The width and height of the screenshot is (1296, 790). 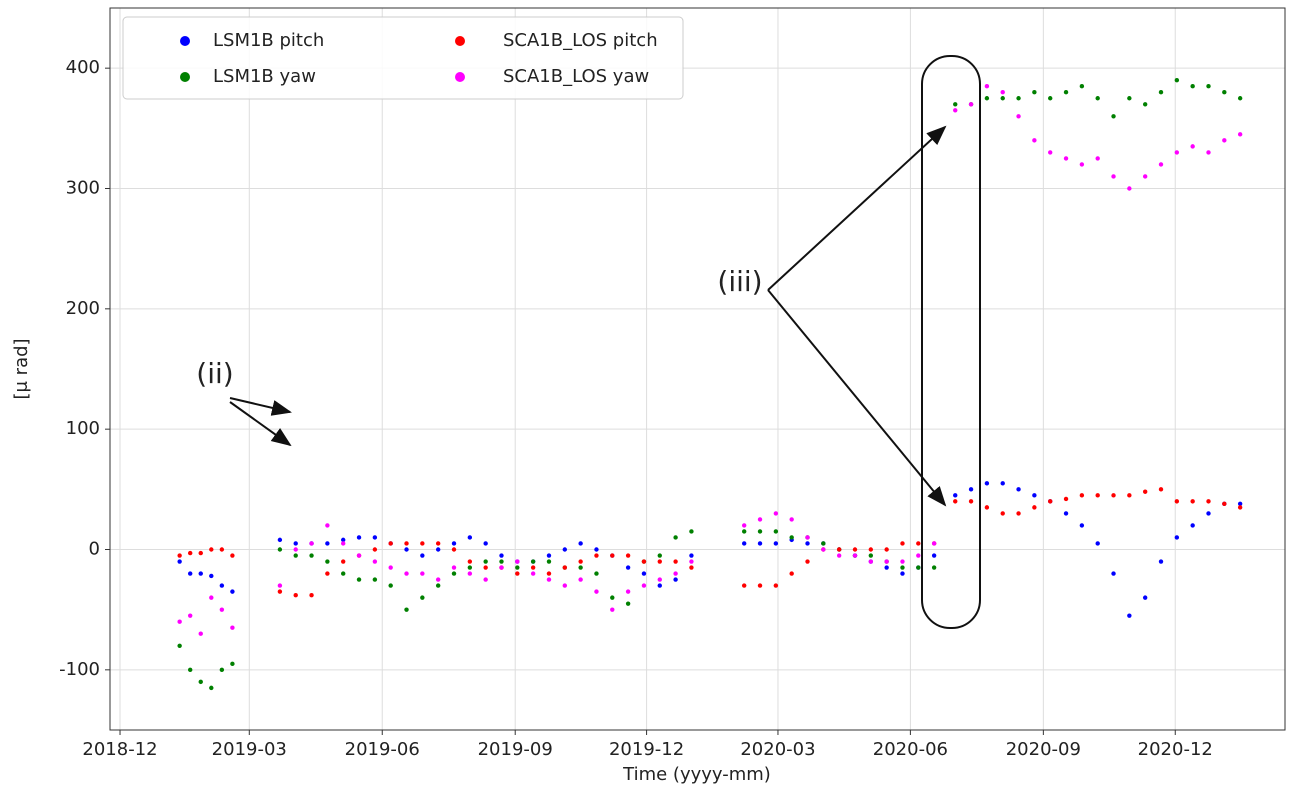 What do you see at coordinates (576, 76) in the screenshot?
I see `legend-label: SCA1B_LOS yaw` at bounding box center [576, 76].